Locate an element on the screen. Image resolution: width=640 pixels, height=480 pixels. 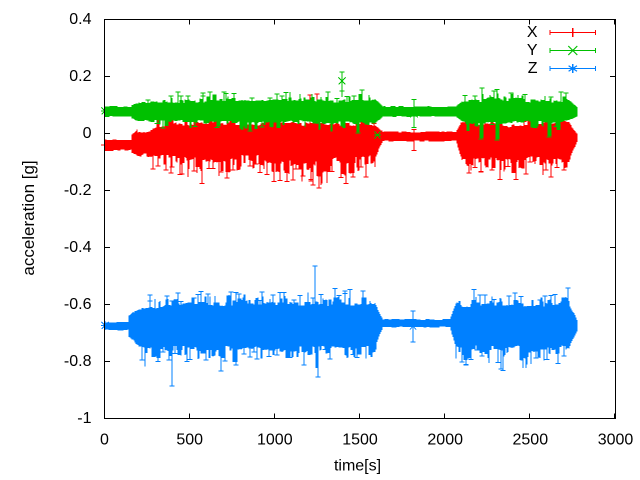
svg-text: -1 is located at coordinates (84, 418).